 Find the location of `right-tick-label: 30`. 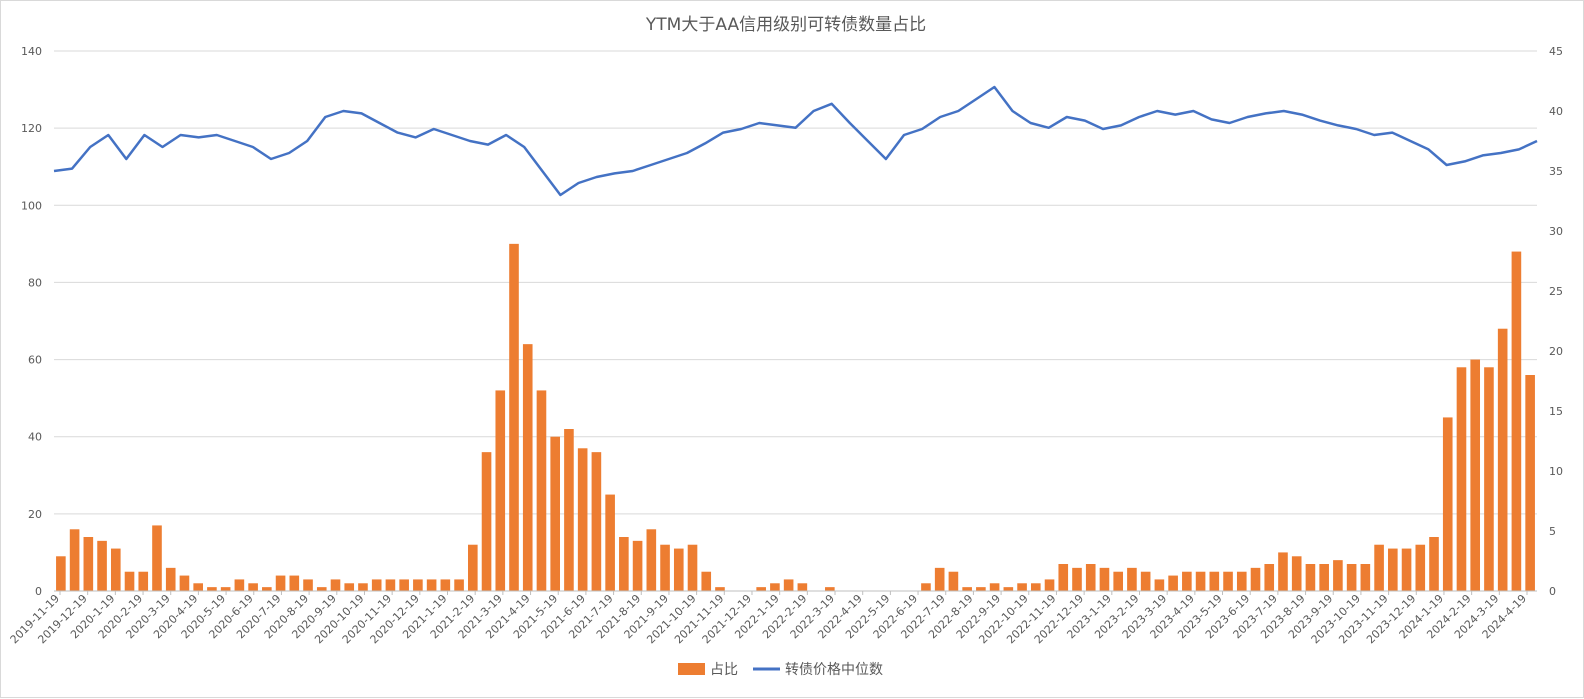

right-tick-label: 30 is located at coordinates (1556, 231).